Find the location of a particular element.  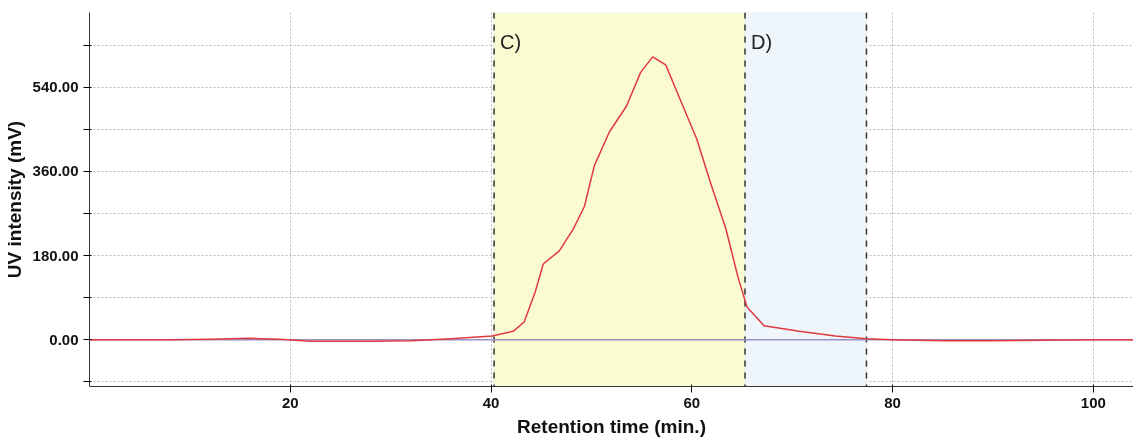

band-label: C) is located at coordinates (511, 41).